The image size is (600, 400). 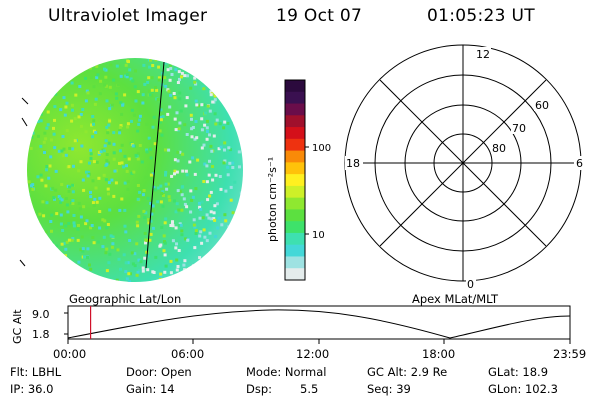 I want to click on mlat-label-80: 80, so click(x=499, y=148).